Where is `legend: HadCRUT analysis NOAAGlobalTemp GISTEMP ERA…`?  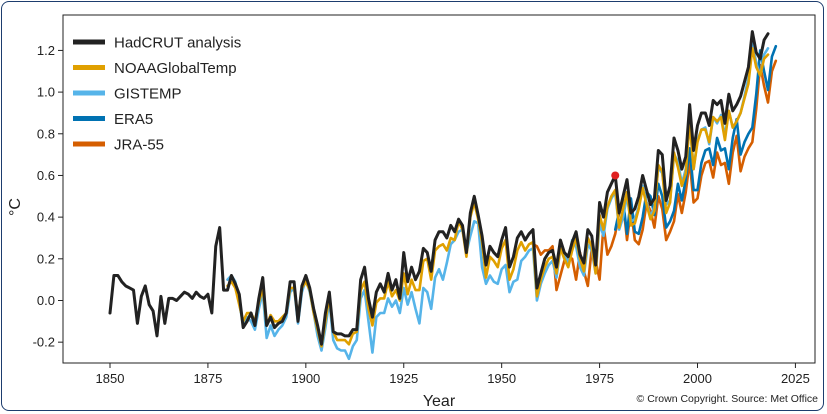 legend: HadCRUT analysis NOAAGlobalTemp GISTEMP ERA… is located at coordinates (157, 94).